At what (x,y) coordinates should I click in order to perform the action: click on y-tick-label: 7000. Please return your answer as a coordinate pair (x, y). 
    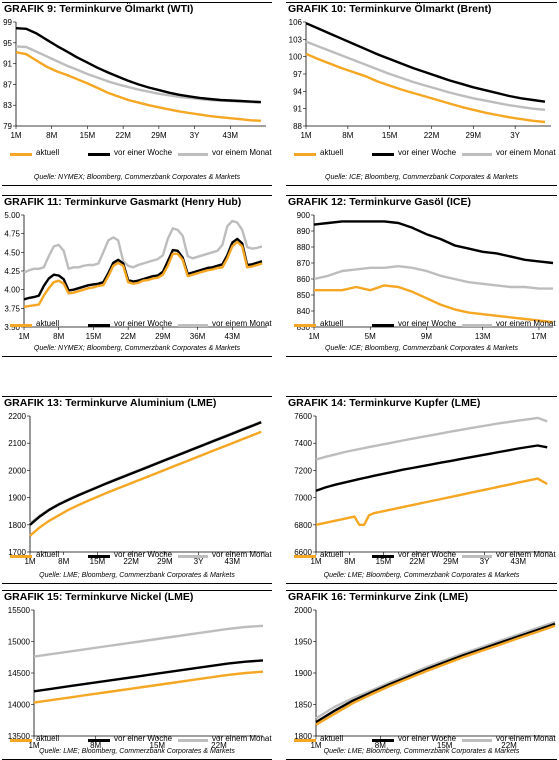
    Looking at the image, I should click on (303, 498).